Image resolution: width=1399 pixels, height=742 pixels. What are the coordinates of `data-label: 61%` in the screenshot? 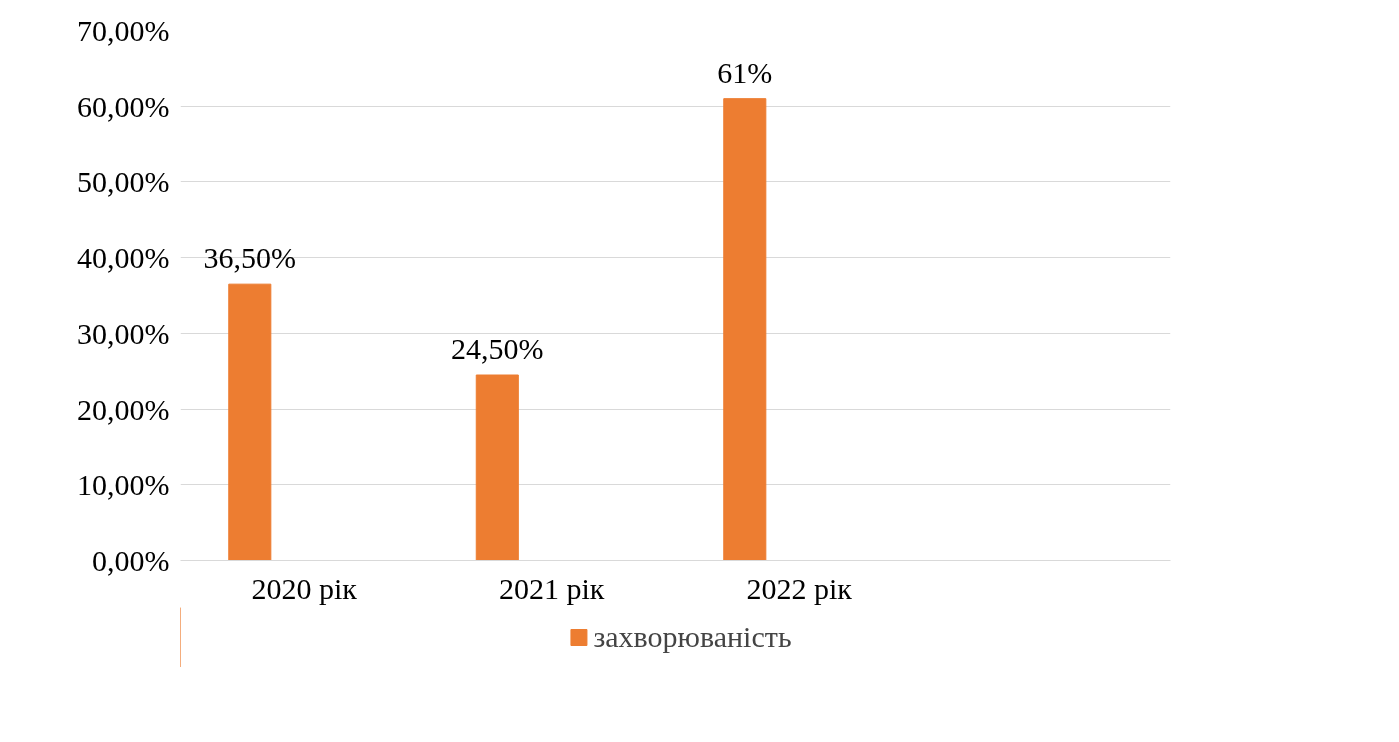 It's located at (745, 72).